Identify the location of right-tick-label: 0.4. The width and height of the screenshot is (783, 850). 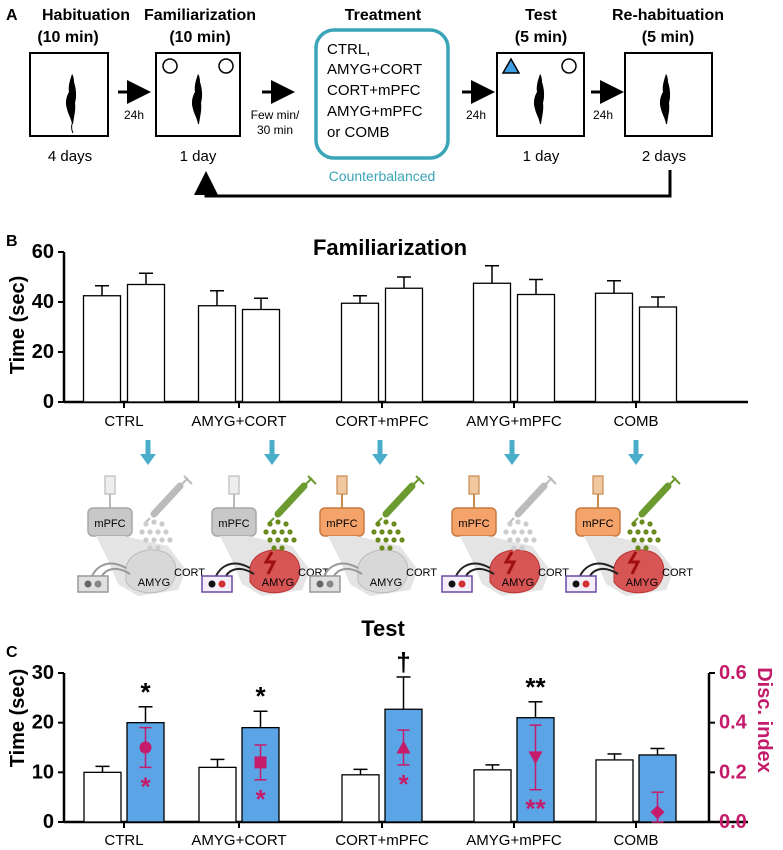
(733, 723).